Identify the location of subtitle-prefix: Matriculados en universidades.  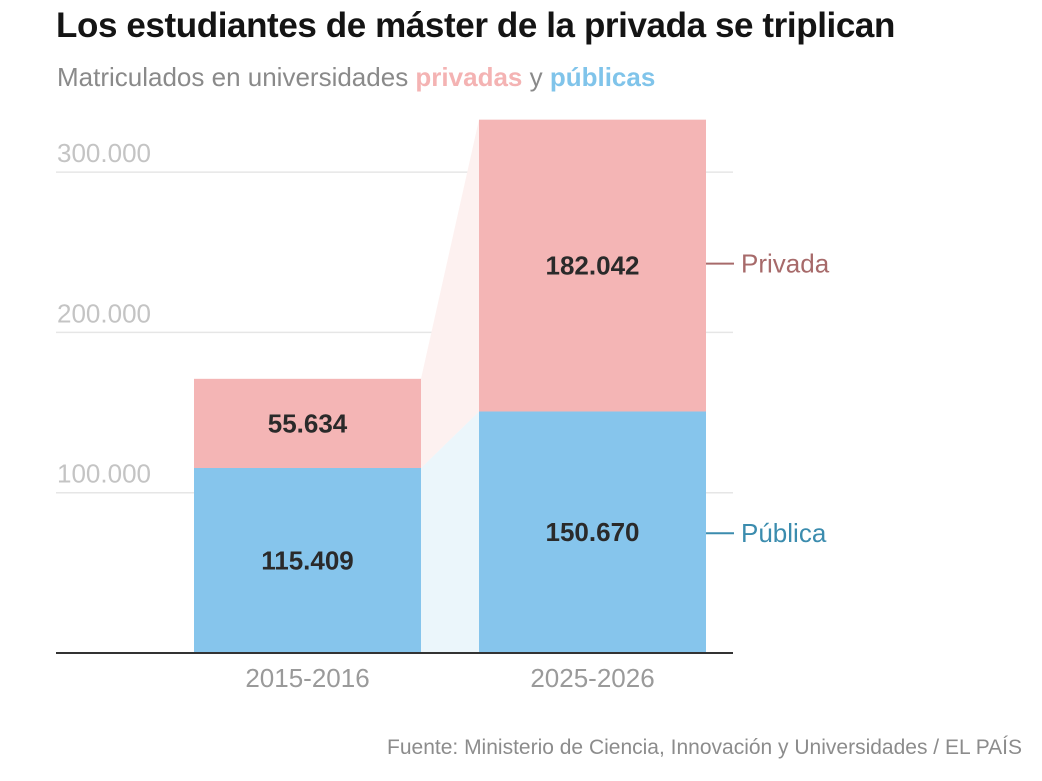
(236, 77).